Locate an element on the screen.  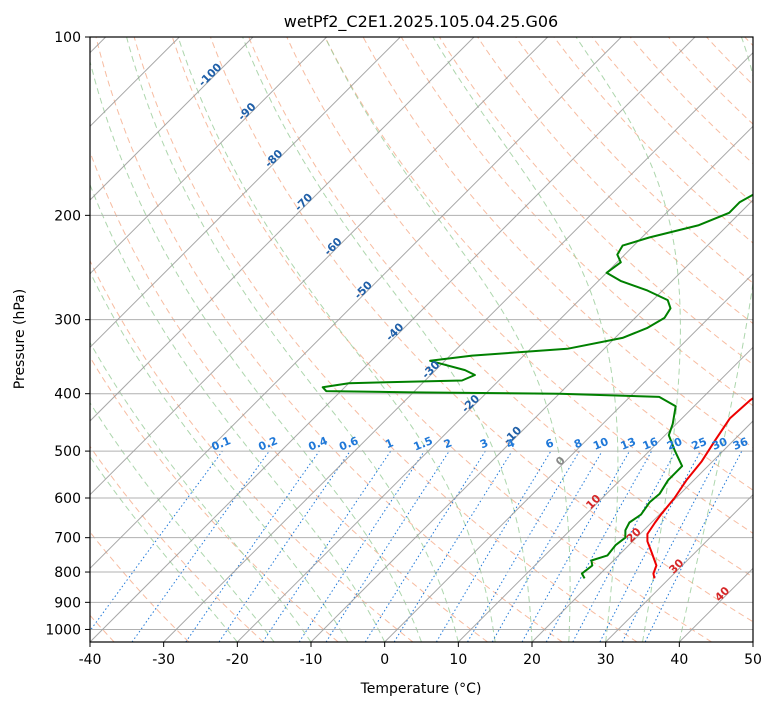
y-tick-label: 1000 is located at coordinates (63, 630).